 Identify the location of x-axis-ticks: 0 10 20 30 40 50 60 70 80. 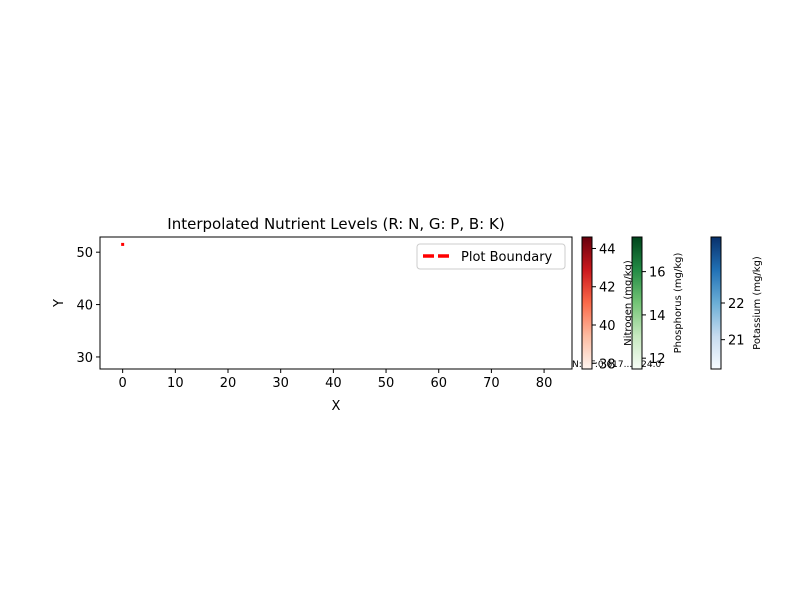
(336, 380).